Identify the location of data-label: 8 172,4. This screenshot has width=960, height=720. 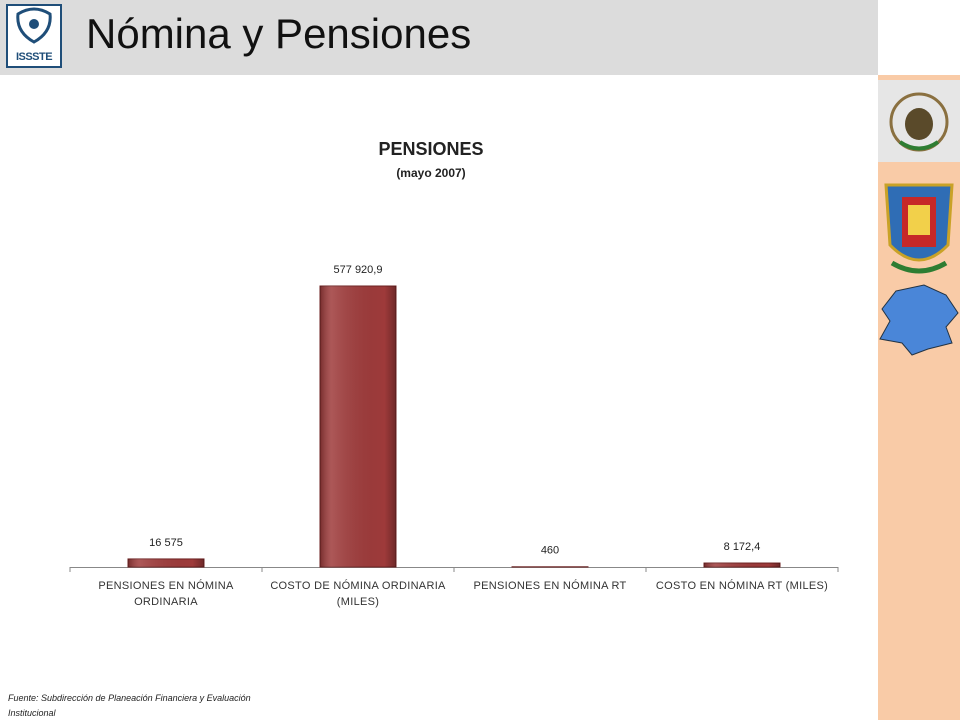
(742, 547).